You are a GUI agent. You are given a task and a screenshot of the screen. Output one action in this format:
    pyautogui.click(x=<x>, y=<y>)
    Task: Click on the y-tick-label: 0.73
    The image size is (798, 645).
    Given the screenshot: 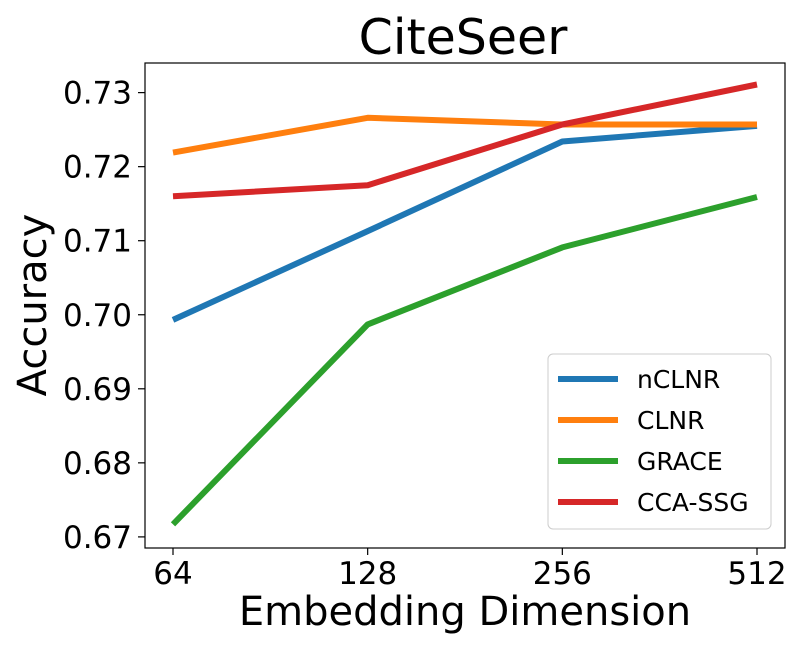 What is the action you would take?
    pyautogui.click(x=97, y=94)
    